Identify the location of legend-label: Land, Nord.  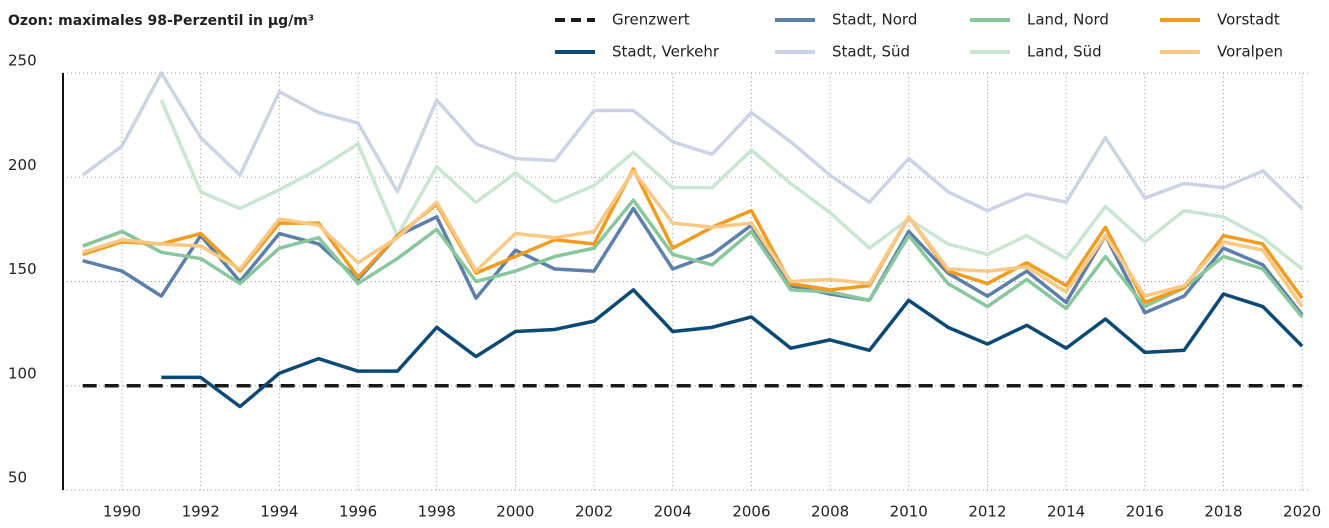
(1068, 20).